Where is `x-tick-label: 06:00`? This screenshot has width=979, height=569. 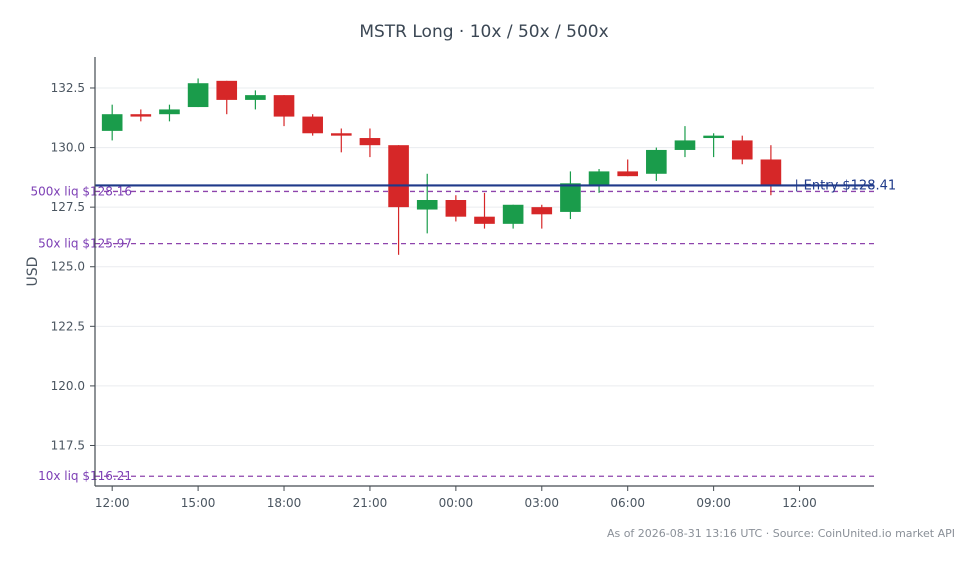
x-tick-label: 06:00 is located at coordinates (627, 503).